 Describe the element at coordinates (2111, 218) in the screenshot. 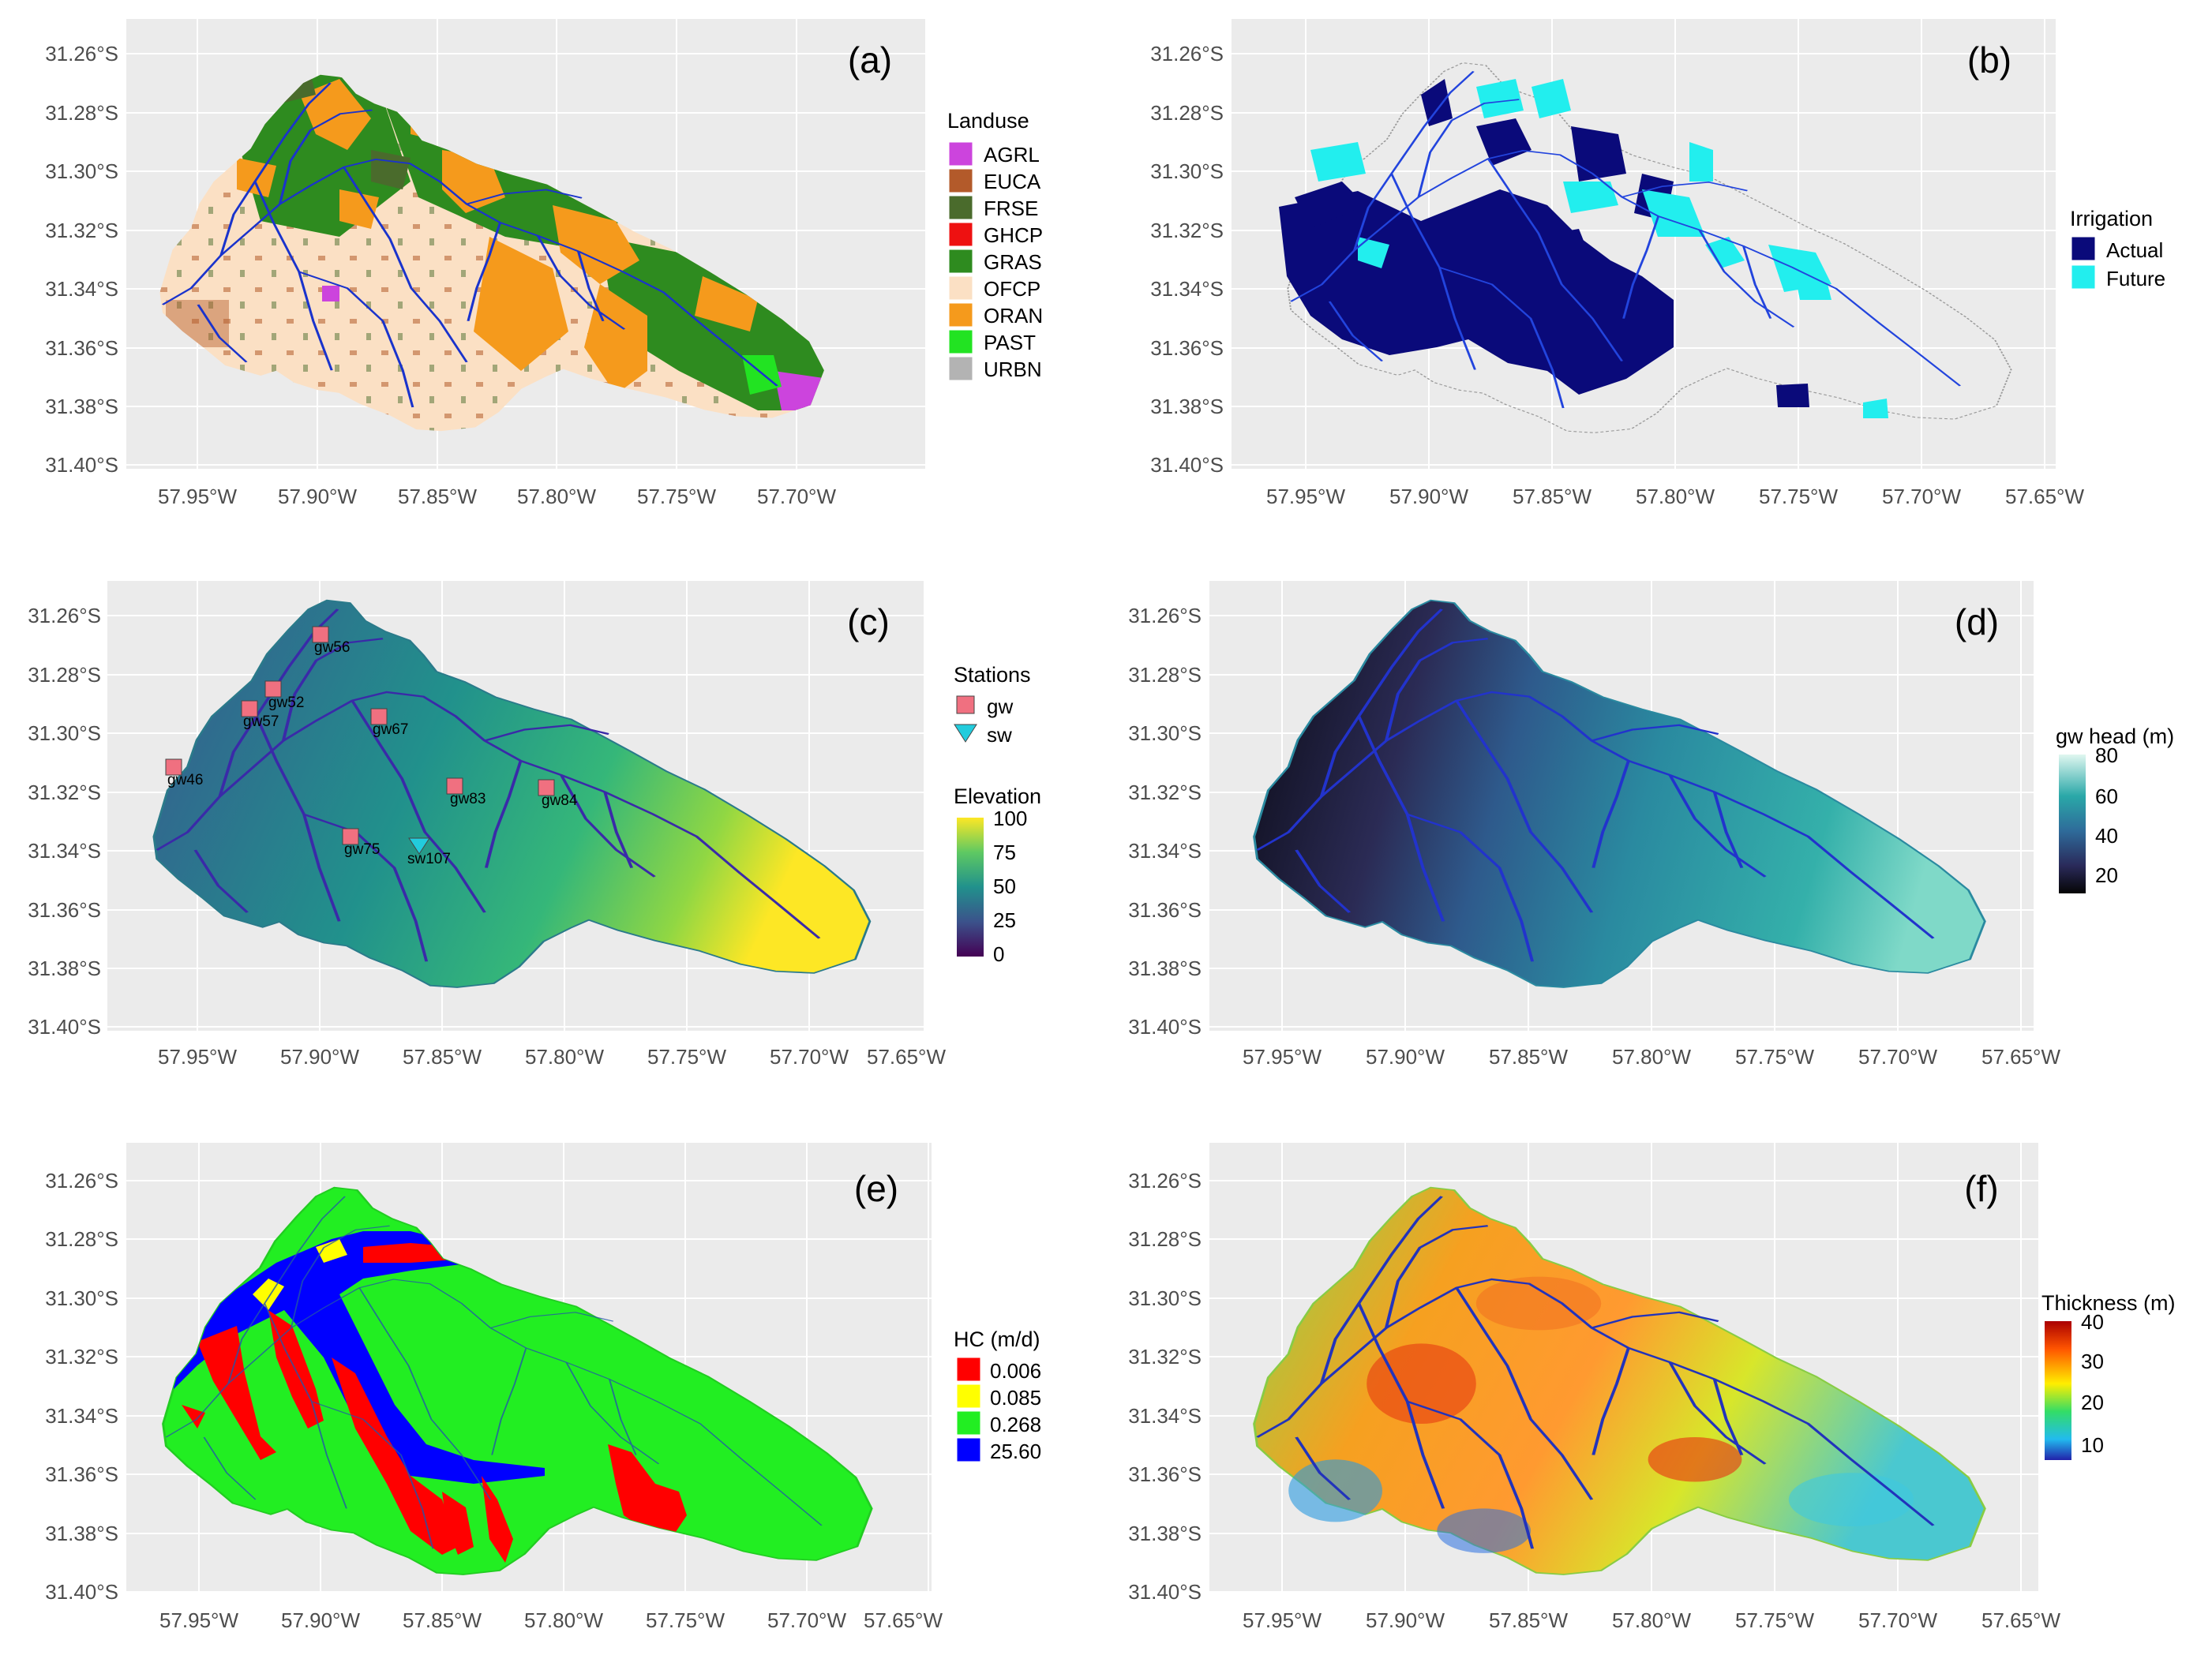

I see `legend-title: Irrigation` at that location.